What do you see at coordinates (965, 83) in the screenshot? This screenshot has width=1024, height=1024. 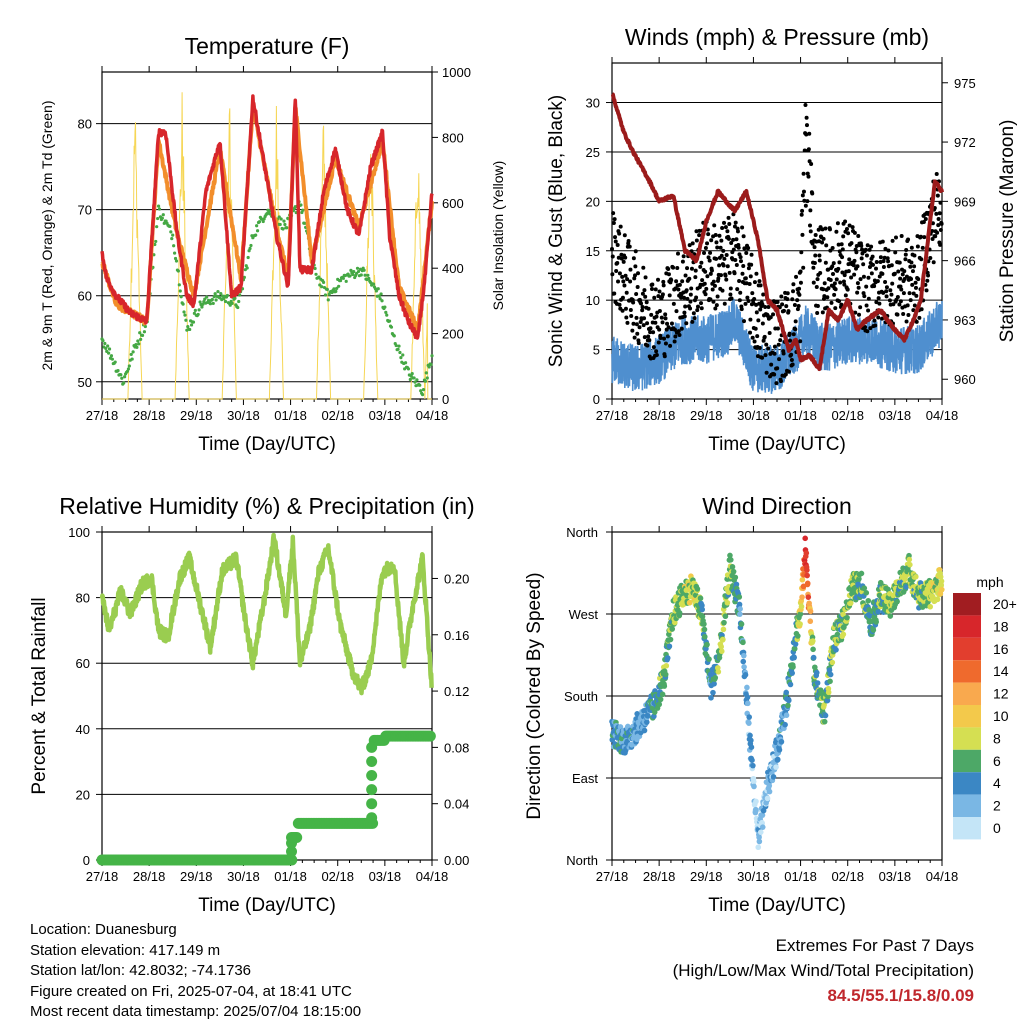 I see `winds-y2tick-label: 975` at bounding box center [965, 83].